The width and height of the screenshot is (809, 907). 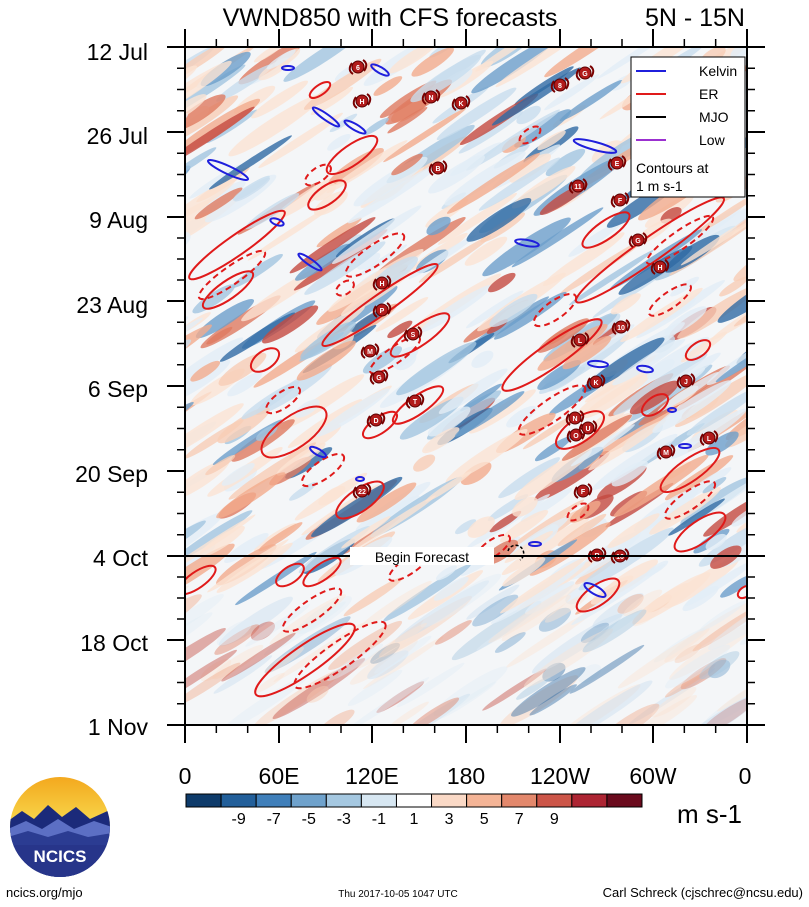 I want to click on legend-label-er: ER, so click(x=708, y=94).